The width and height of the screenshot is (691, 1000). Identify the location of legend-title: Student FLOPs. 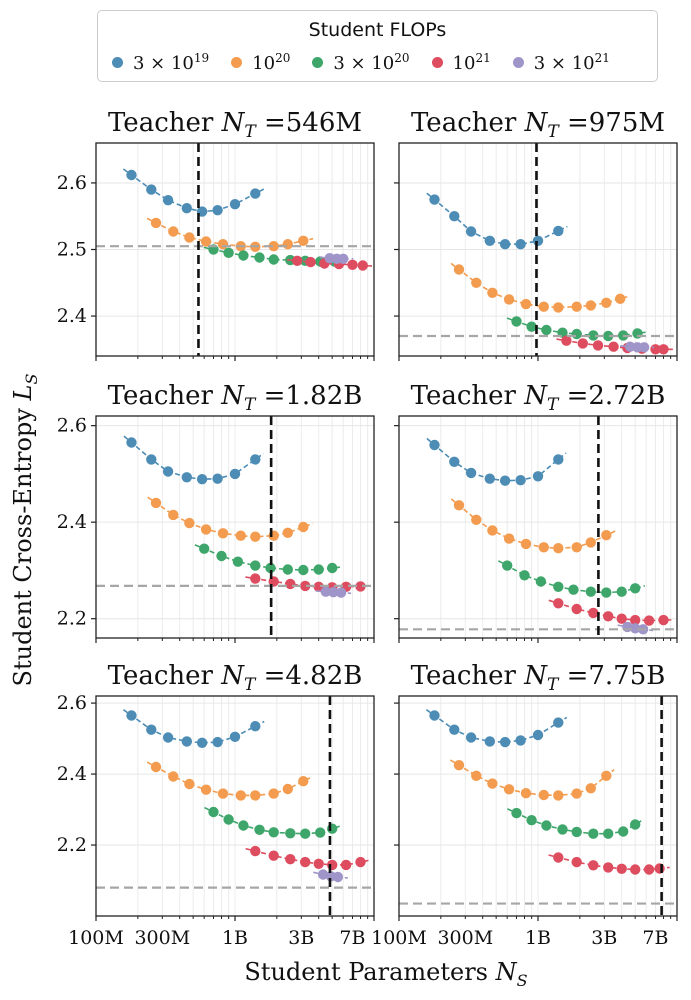
(377, 30).